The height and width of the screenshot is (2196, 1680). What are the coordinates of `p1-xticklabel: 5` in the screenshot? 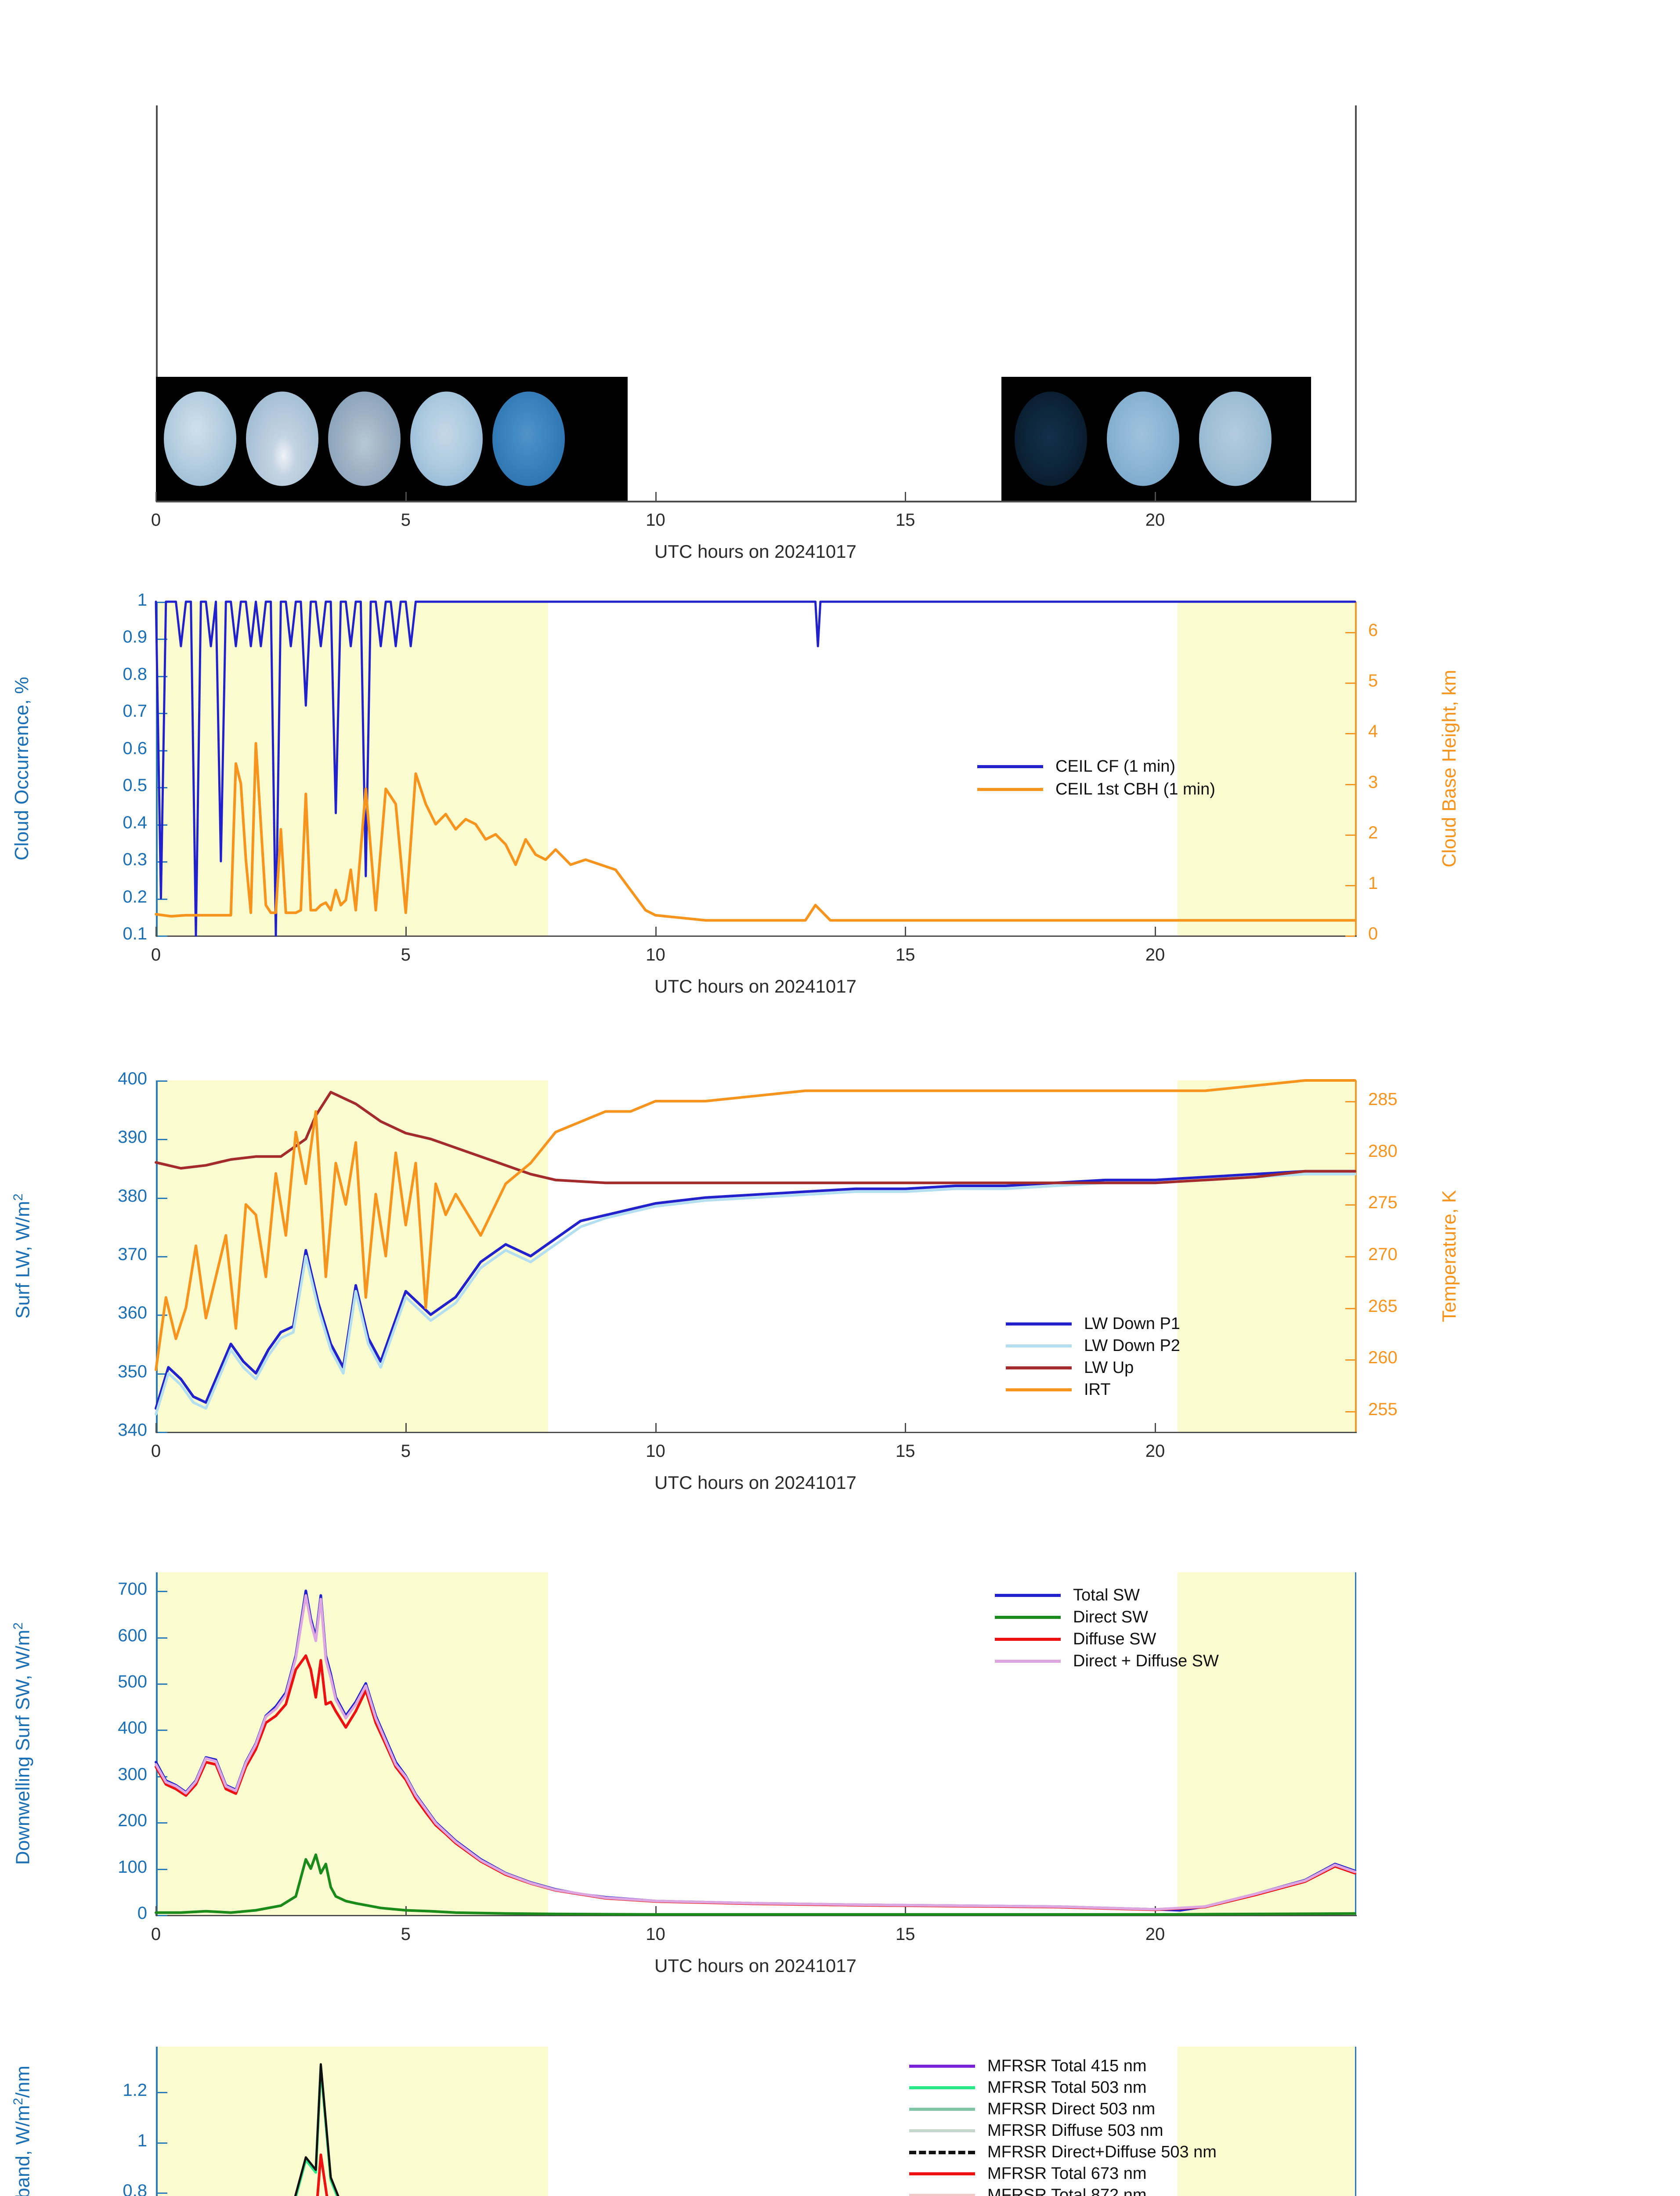 It's located at (406, 520).